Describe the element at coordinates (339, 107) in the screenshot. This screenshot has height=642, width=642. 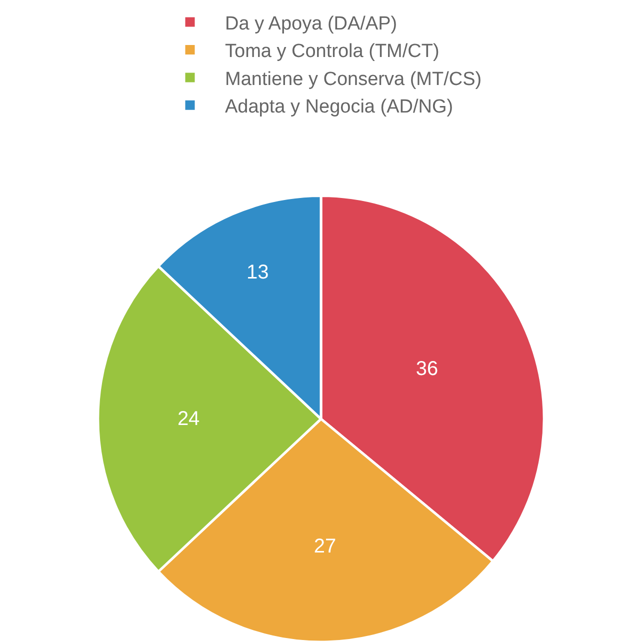
I see `legend-label: Adapta y Negocia (AD/NG)` at that location.